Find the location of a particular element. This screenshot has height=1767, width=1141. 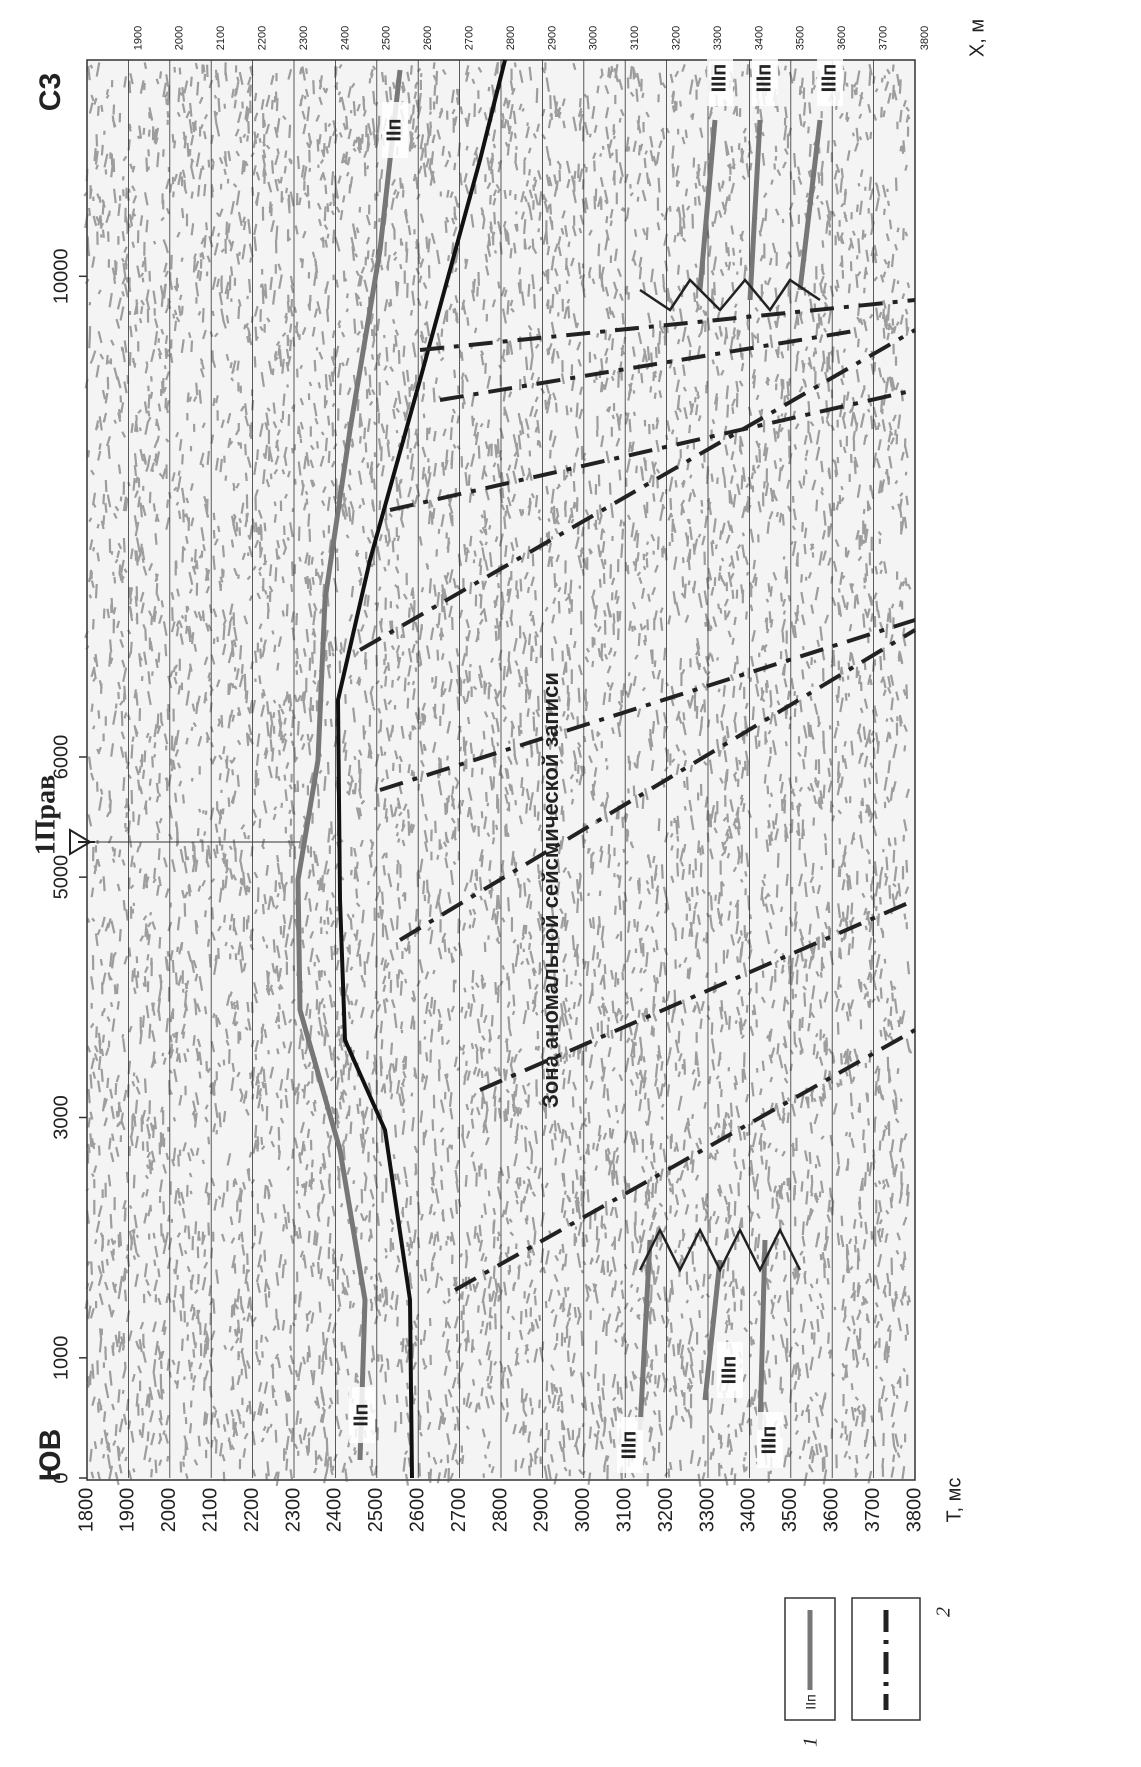

x-top-tick-label: 2300 is located at coordinates (304, 38).